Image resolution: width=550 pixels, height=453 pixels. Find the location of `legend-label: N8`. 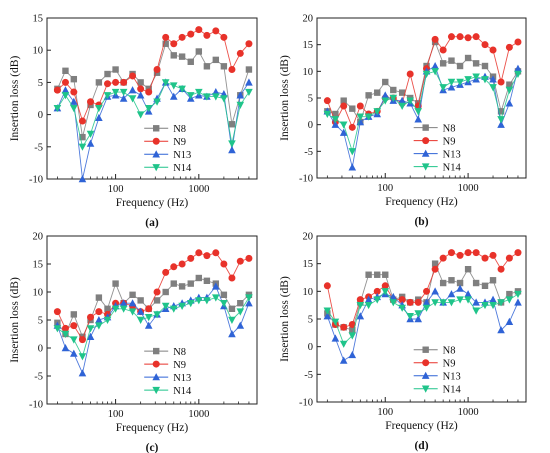

legend-label: N8 is located at coordinates (179, 129).